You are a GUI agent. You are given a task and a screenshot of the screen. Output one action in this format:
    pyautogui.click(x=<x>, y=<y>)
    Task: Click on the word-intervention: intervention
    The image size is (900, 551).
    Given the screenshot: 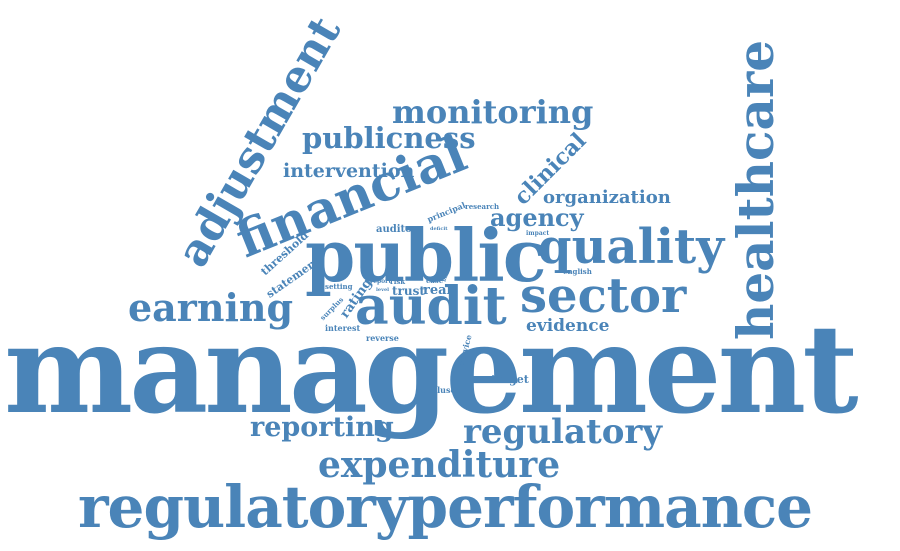 What is the action you would take?
    pyautogui.click(x=349, y=171)
    